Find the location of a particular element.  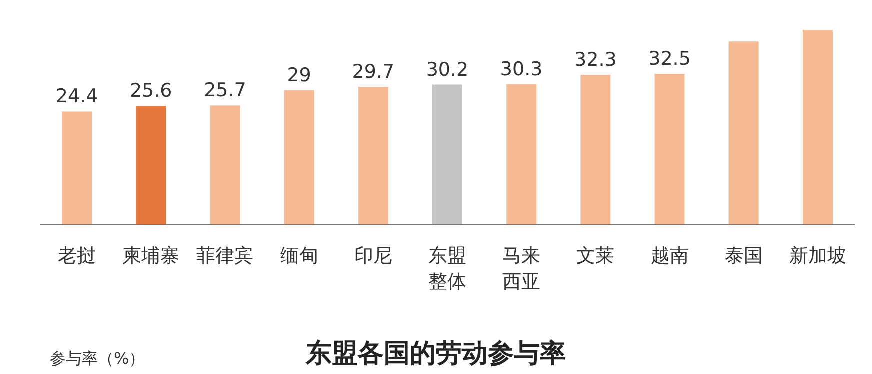

x-tick-label: 缅甸 is located at coordinates (299, 256).